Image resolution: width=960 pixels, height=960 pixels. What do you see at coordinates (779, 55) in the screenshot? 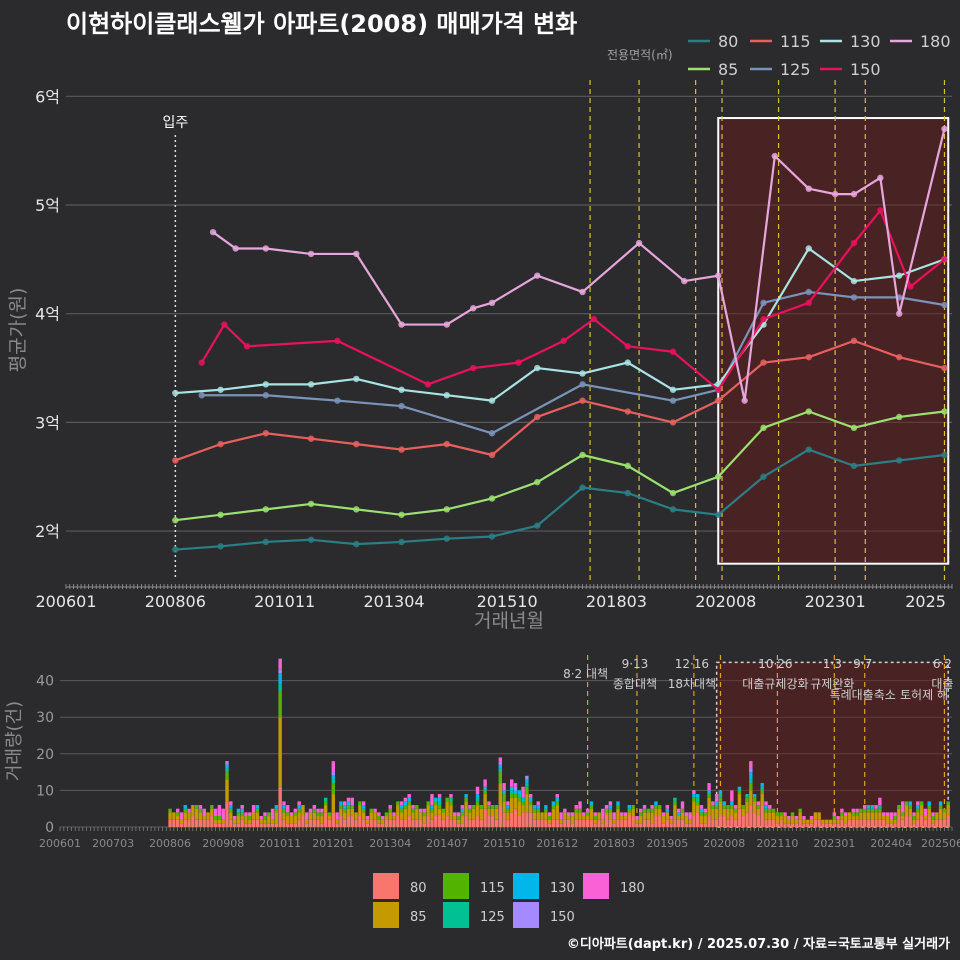
I see `price-legend: 전용면적(㎡) 80 85 115 125 130 150 180` at bounding box center [779, 55].